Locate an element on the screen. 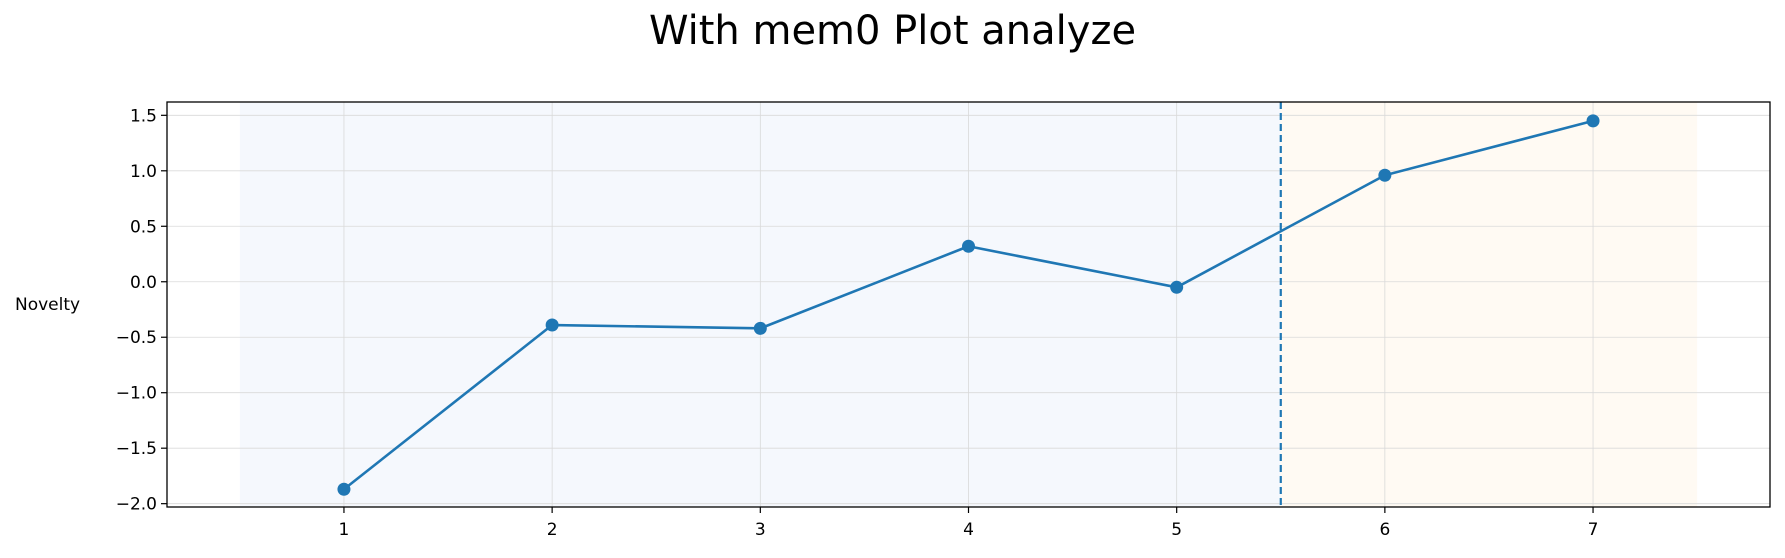  y-tick-label: 0.5 is located at coordinates (143, 227).